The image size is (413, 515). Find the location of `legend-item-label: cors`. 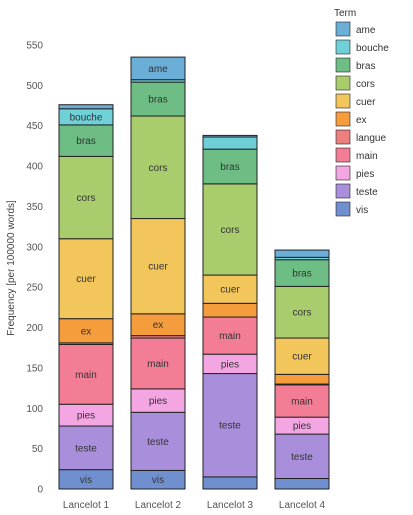

legend-item-label: cors is located at coordinates (365, 84).